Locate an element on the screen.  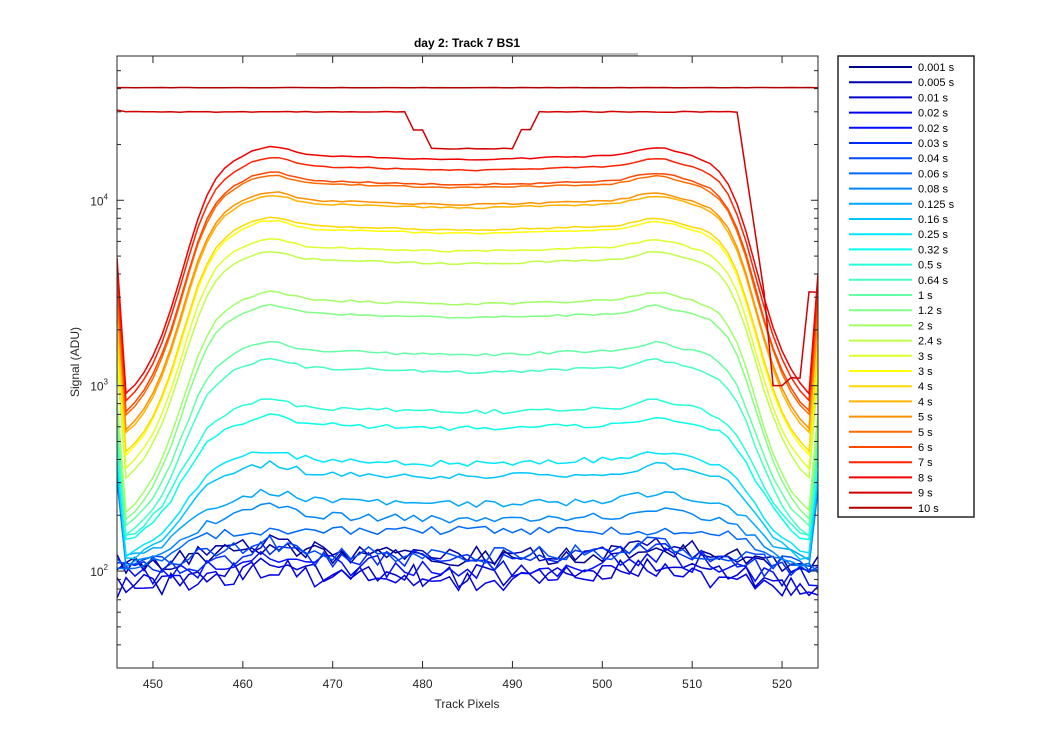
legend-label: 0.125 s is located at coordinates (936, 205).